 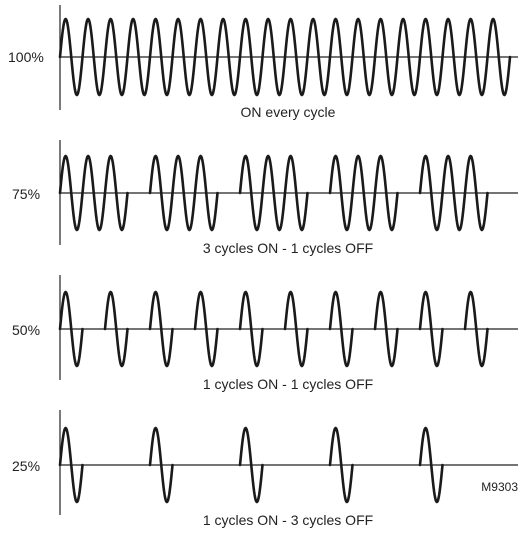 What do you see at coordinates (26, 57) in the screenshot?
I see `row-level-label: 100%` at bounding box center [26, 57].